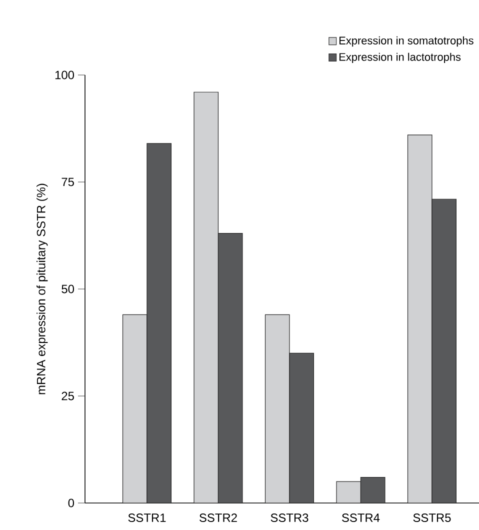 The width and height of the screenshot is (479, 530). What do you see at coordinates (68, 396) in the screenshot?
I see `y-tick-label: 25` at bounding box center [68, 396].